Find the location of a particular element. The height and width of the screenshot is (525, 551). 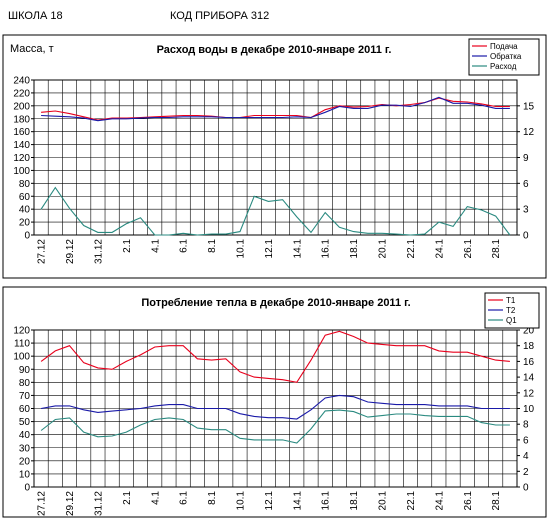

y-tick-label: 50 is located at coordinates (25, 422).